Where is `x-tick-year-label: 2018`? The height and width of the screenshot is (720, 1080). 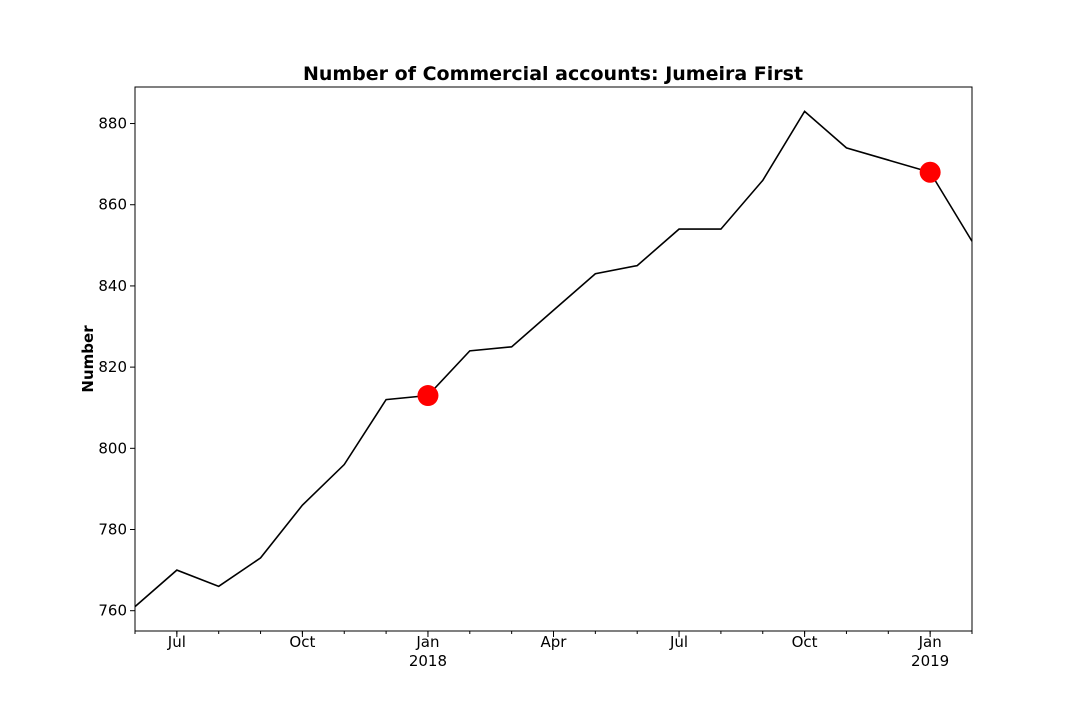 x-tick-year-label: 2018 is located at coordinates (428, 661).